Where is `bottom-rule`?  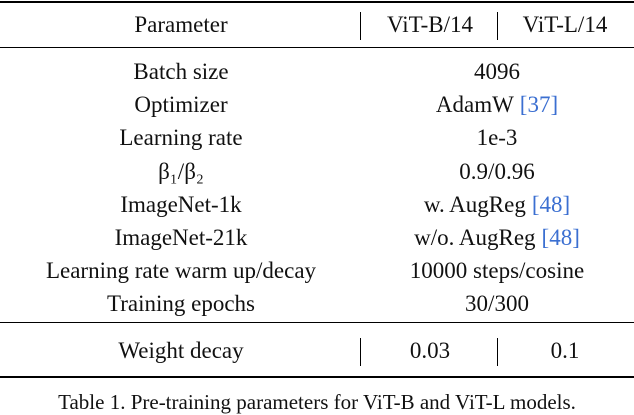 bottom-rule is located at coordinates (317, 377).